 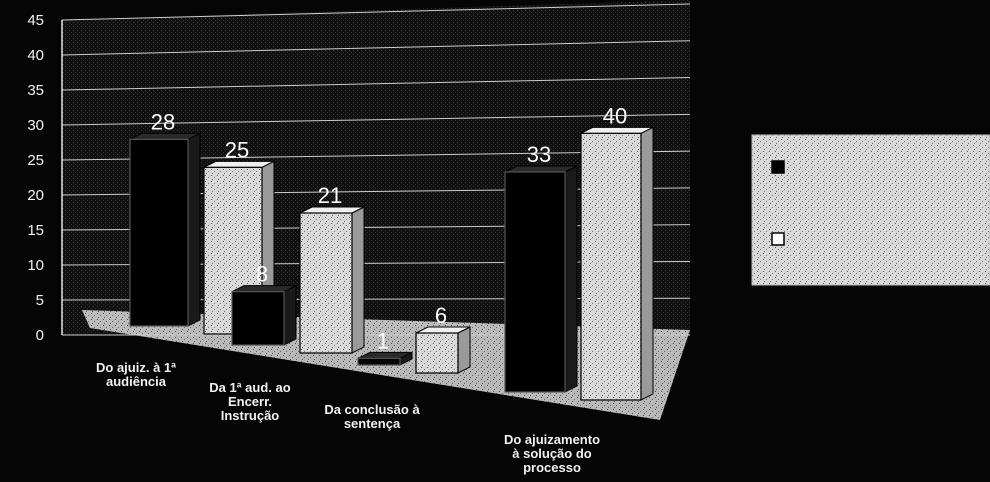 I want to click on x-category-label-line: Da conclusão à, so click(x=372, y=409).